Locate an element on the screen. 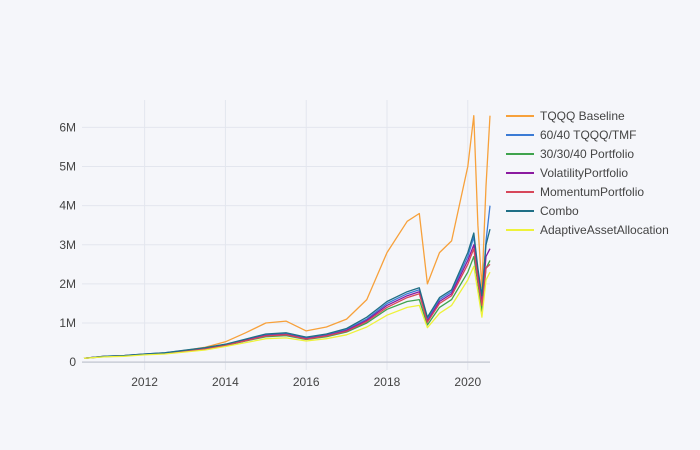  legend-item: Combo is located at coordinates (542, 211).